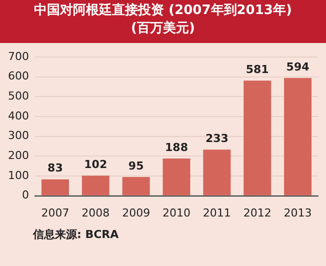 This screenshot has height=266, width=326. Describe the element at coordinates (55, 168) in the screenshot. I see `data-label: 83` at that location.